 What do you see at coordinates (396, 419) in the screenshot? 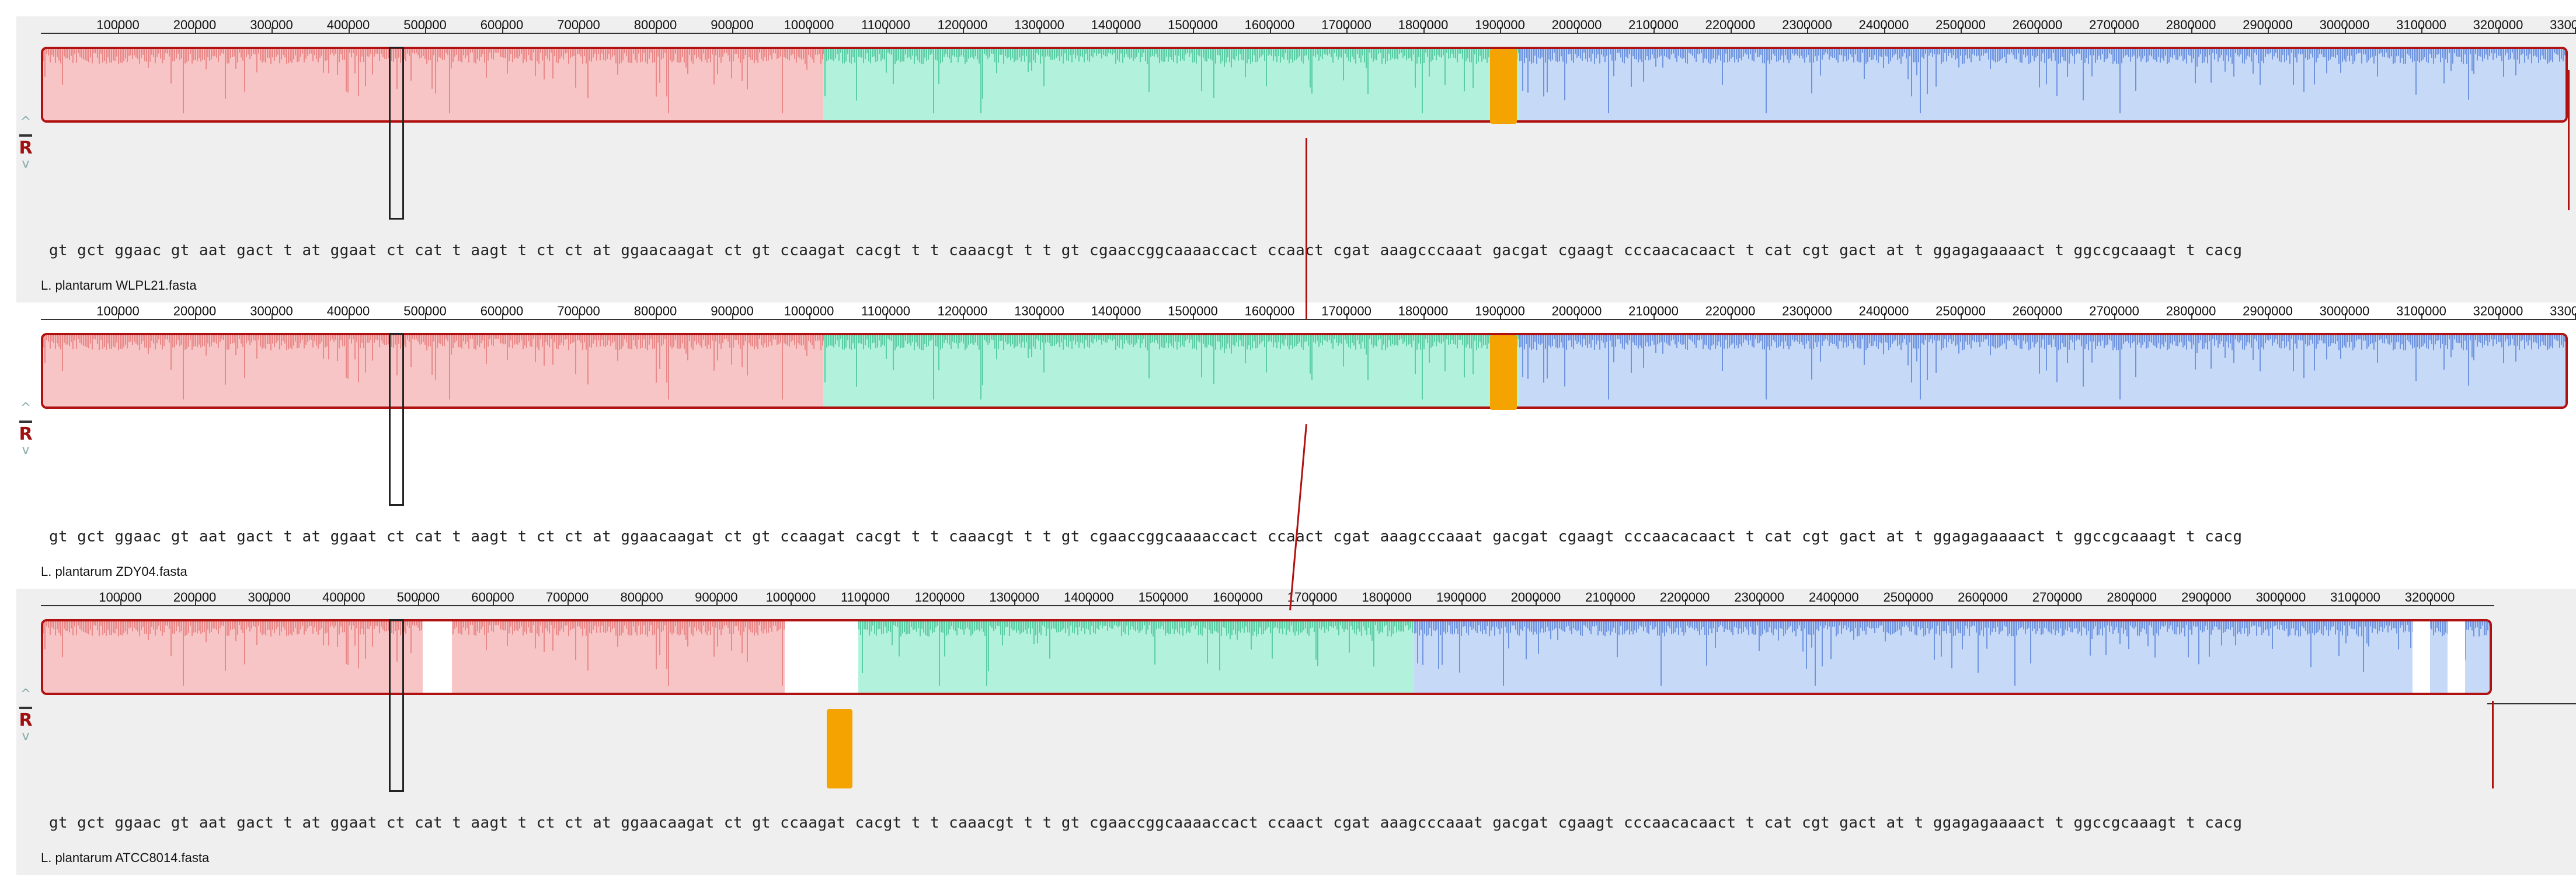
I see `cursor-box` at bounding box center [396, 419].